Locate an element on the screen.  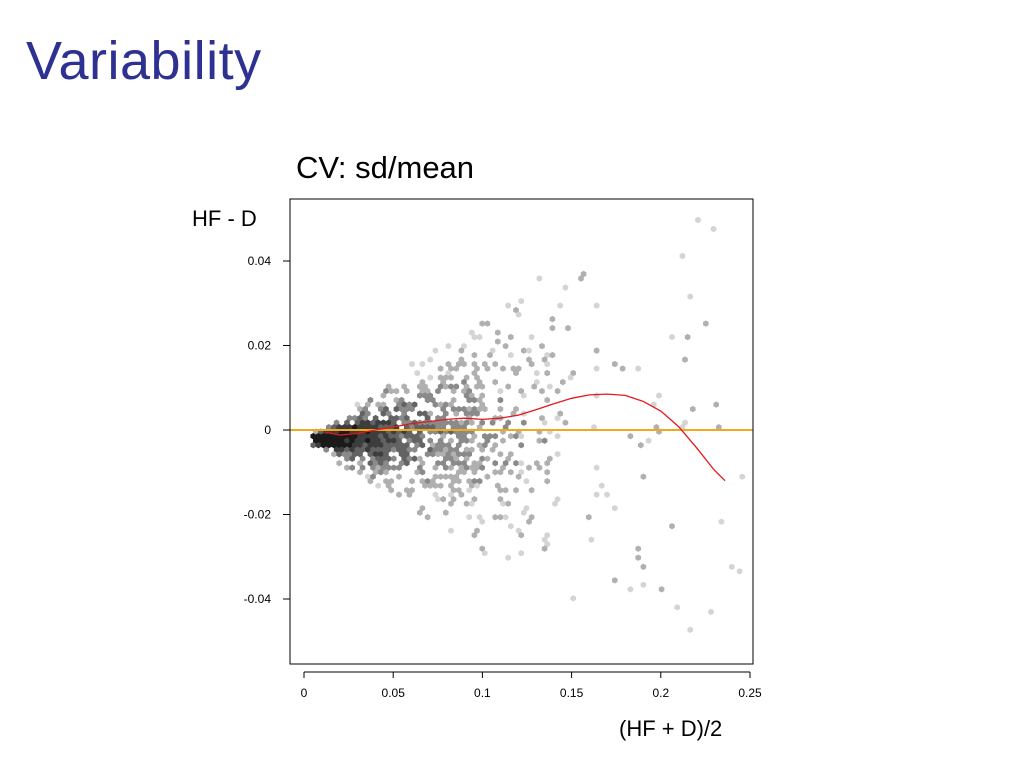
x-tick-label: 0 is located at coordinates (304, 693).